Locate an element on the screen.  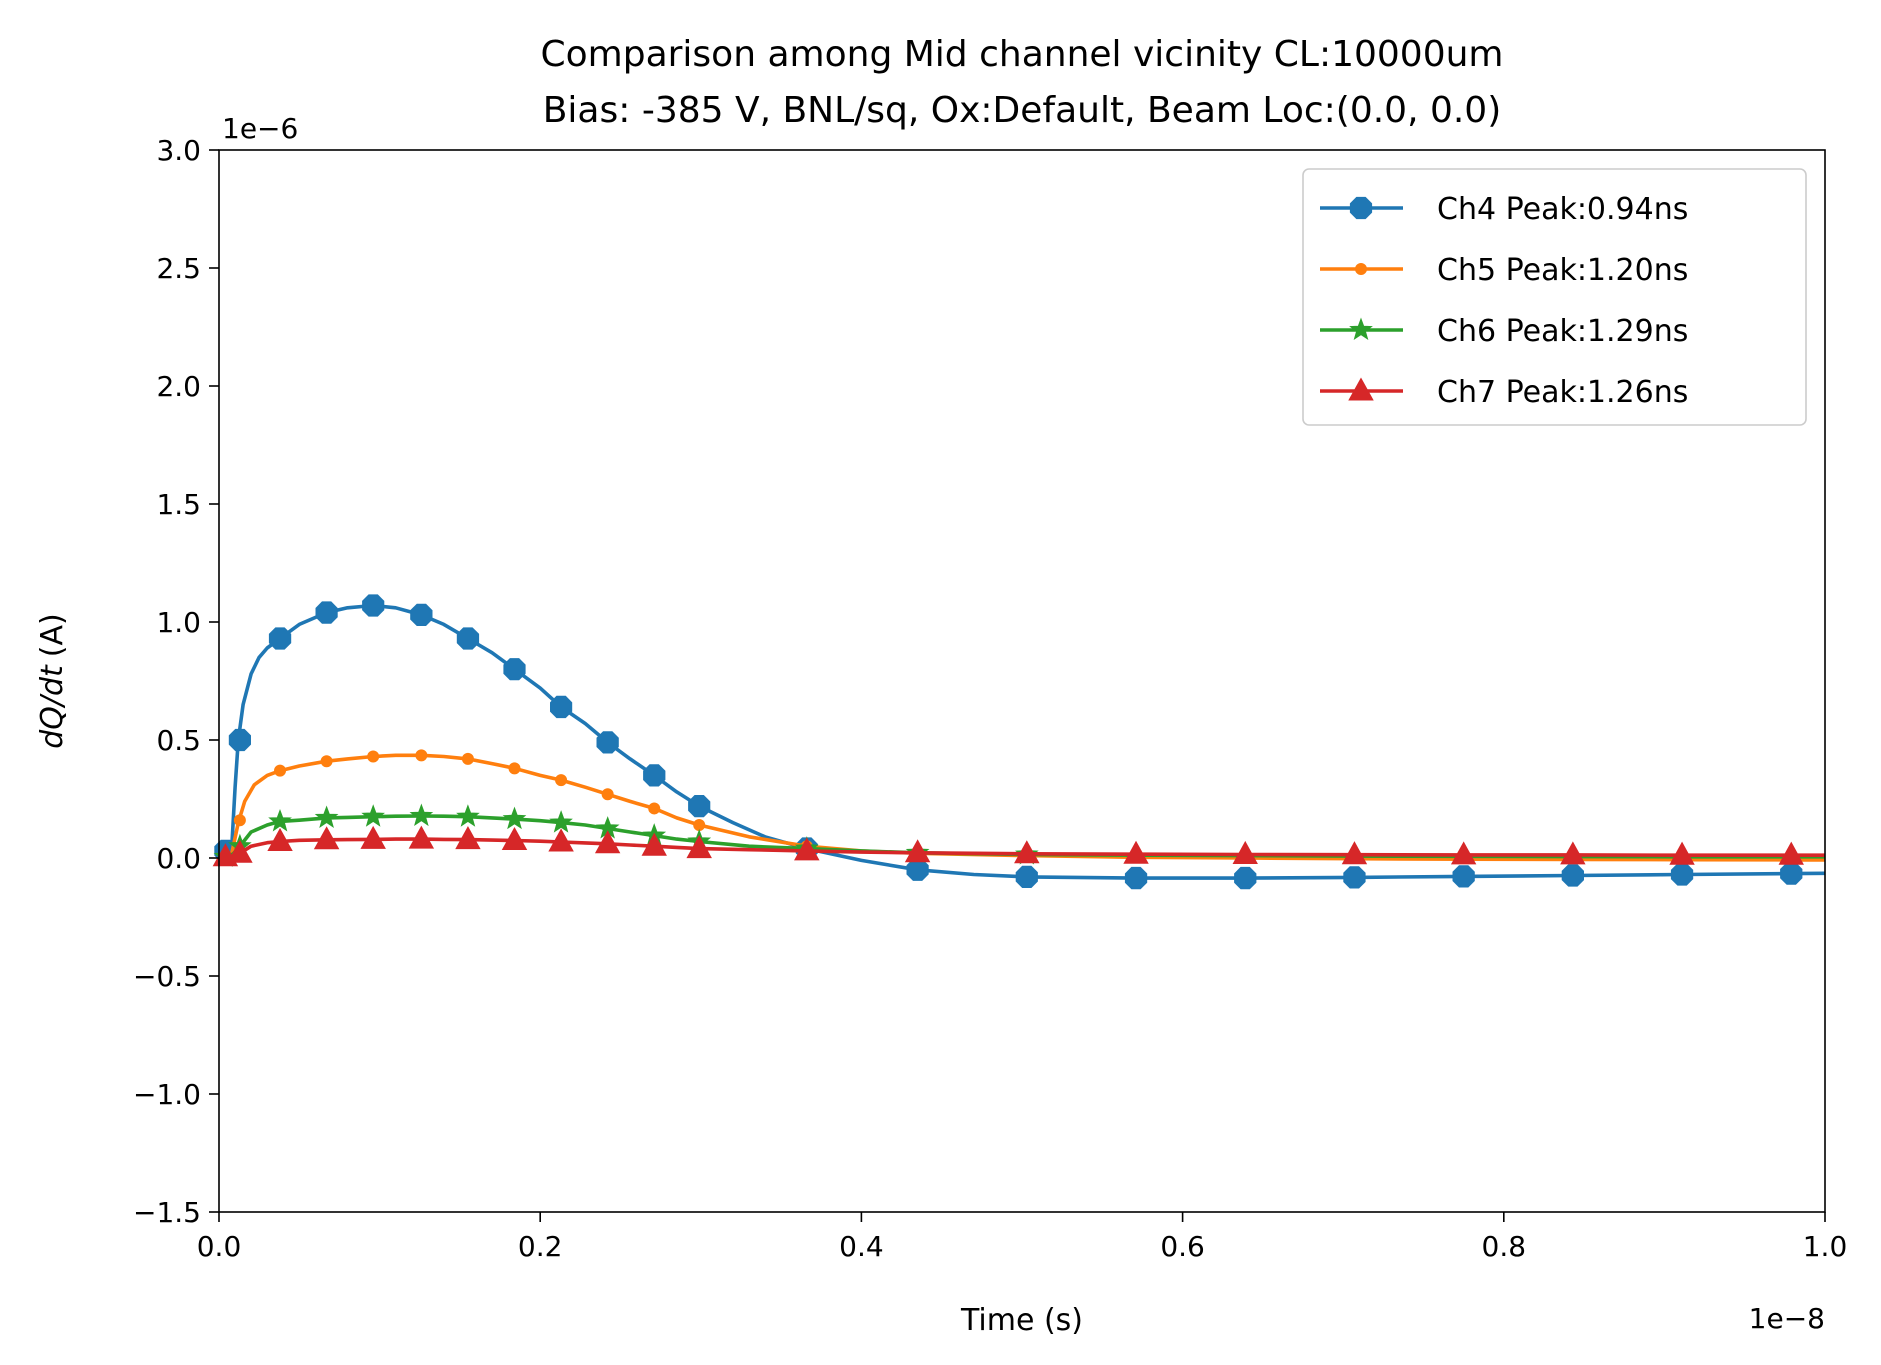
y-tick-label: 1.5 is located at coordinates (178, 504).